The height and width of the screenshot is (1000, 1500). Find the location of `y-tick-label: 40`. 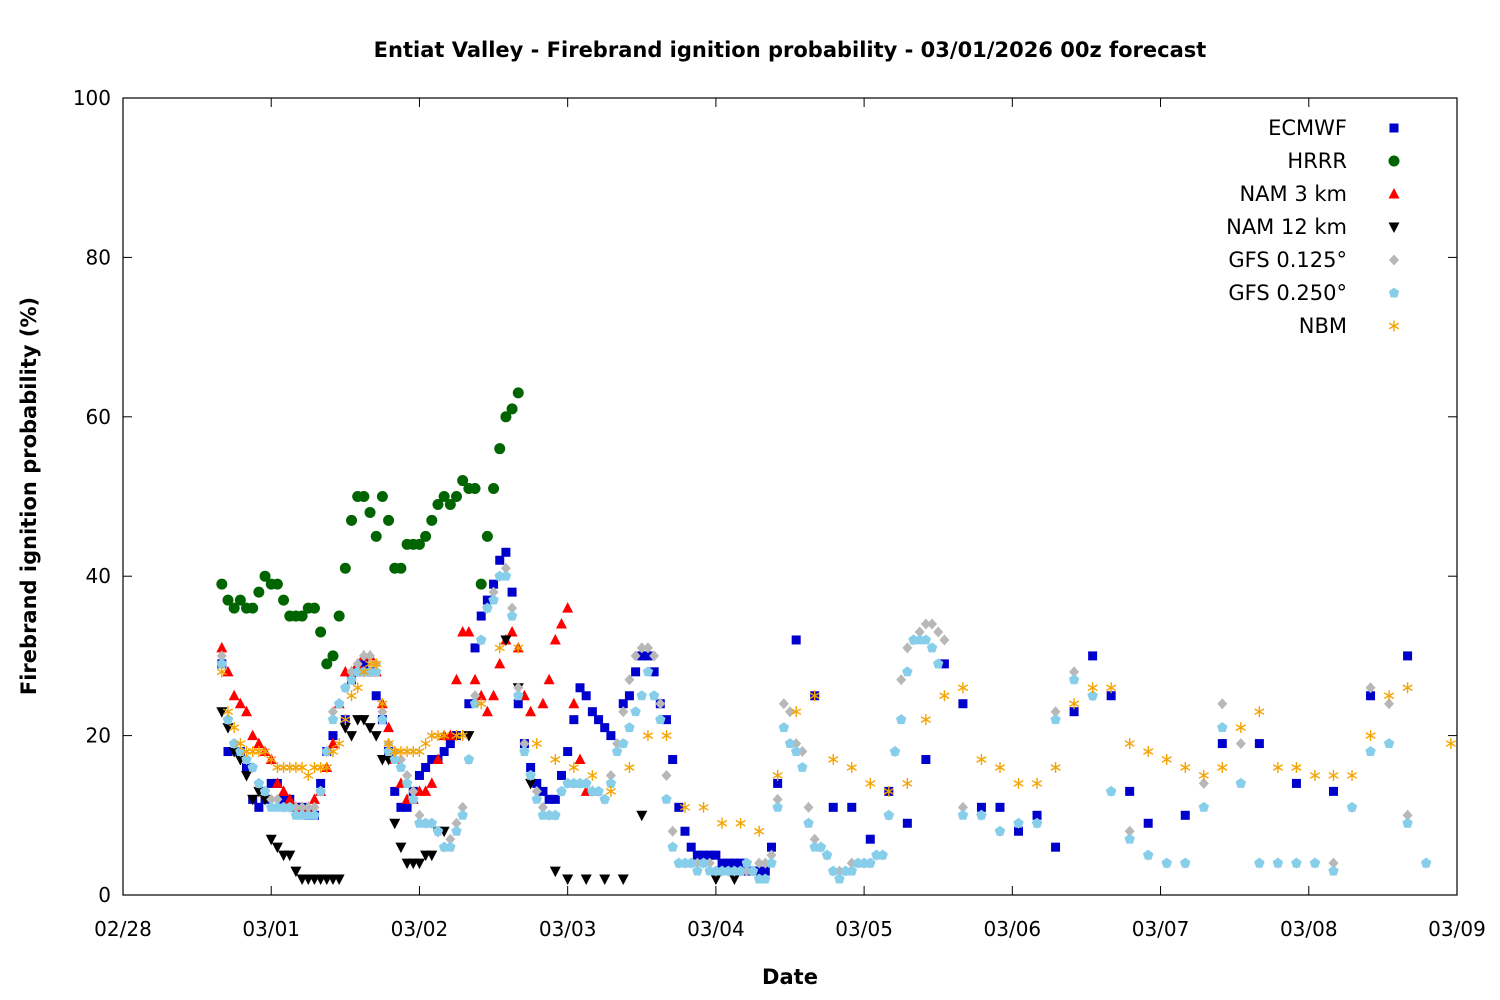

y-tick-label: 40 is located at coordinates (98, 576).